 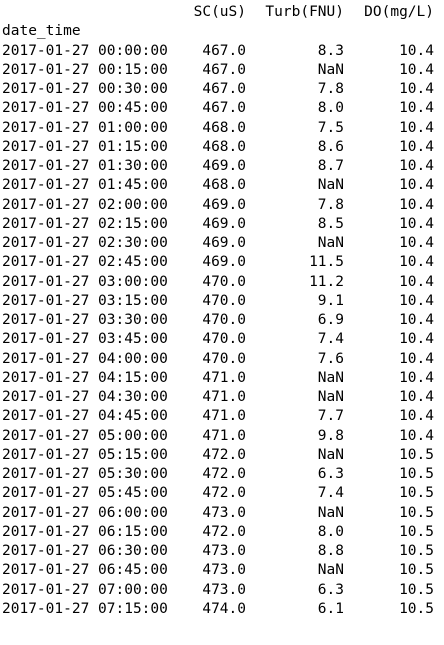 What do you see at coordinates (330, 551) in the screenshot?
I see `cell-turb: 8.8` at bounding box center [330, 551].